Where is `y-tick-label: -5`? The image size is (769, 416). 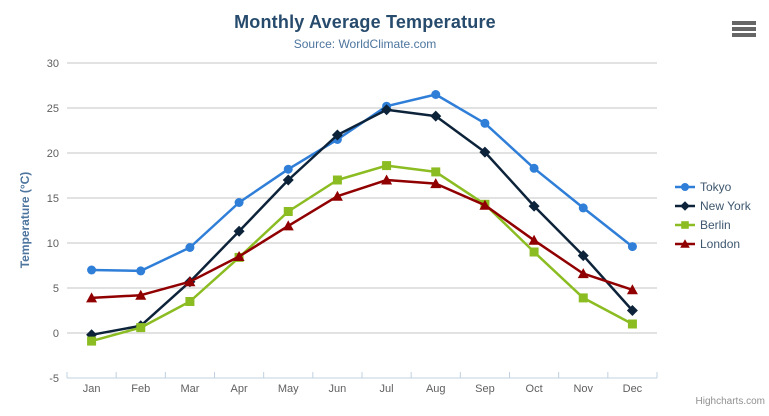 y-tick-label: -5 is located at coordinates (54, 379).